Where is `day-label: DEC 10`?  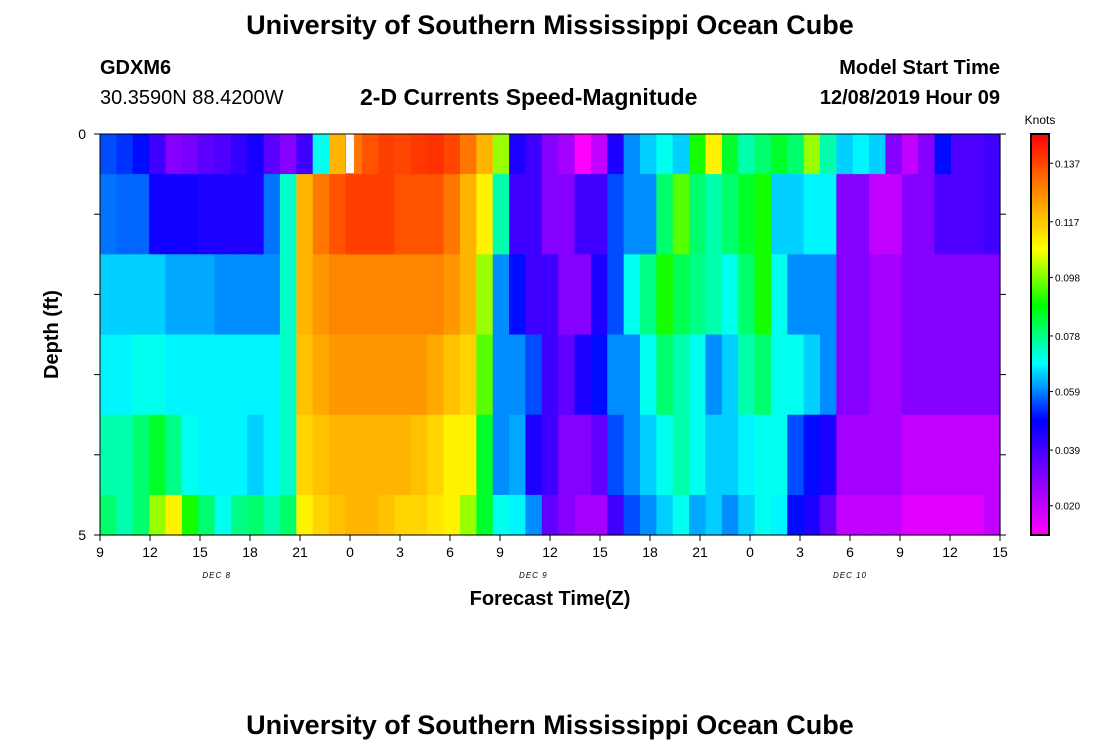 day-label: DEC 10 is located at coordinates (850, 575).